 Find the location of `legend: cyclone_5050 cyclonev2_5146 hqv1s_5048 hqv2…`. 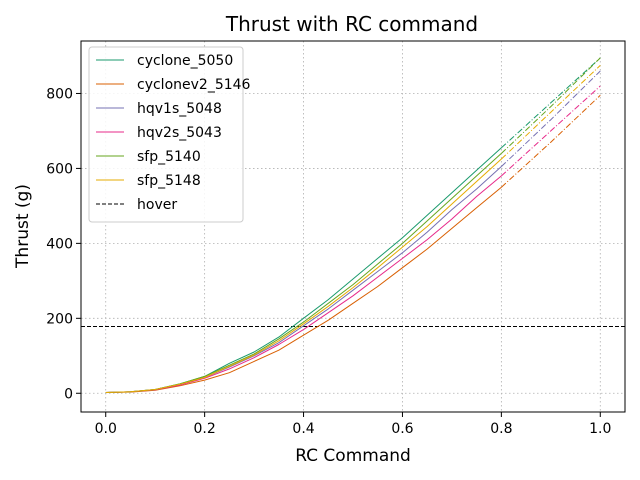

legend: cyclone_5050 cyclonev2_5146 hqv1s_5048 hqv2… is located at coordinates (169, 134).